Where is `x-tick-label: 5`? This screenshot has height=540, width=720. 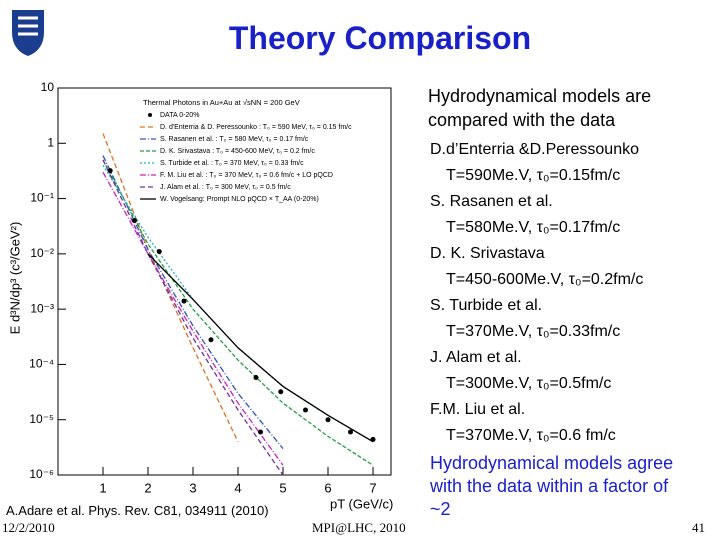 x-tick-label: 5 is located at coordinates (282, 487).